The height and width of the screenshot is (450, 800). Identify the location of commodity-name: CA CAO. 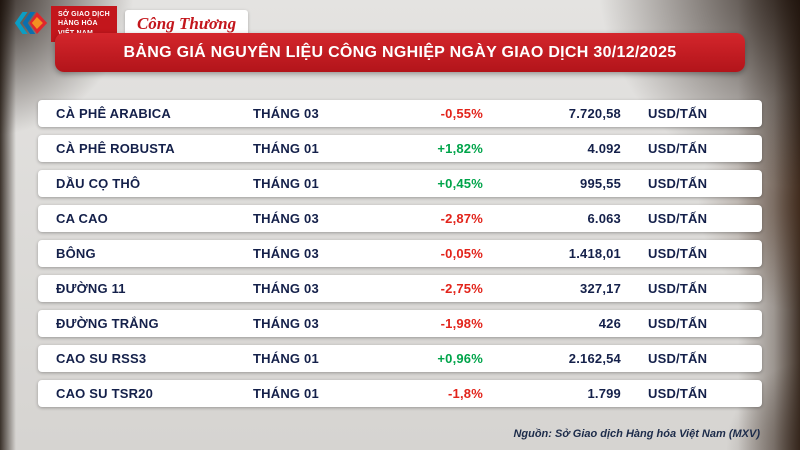
(82, 218).